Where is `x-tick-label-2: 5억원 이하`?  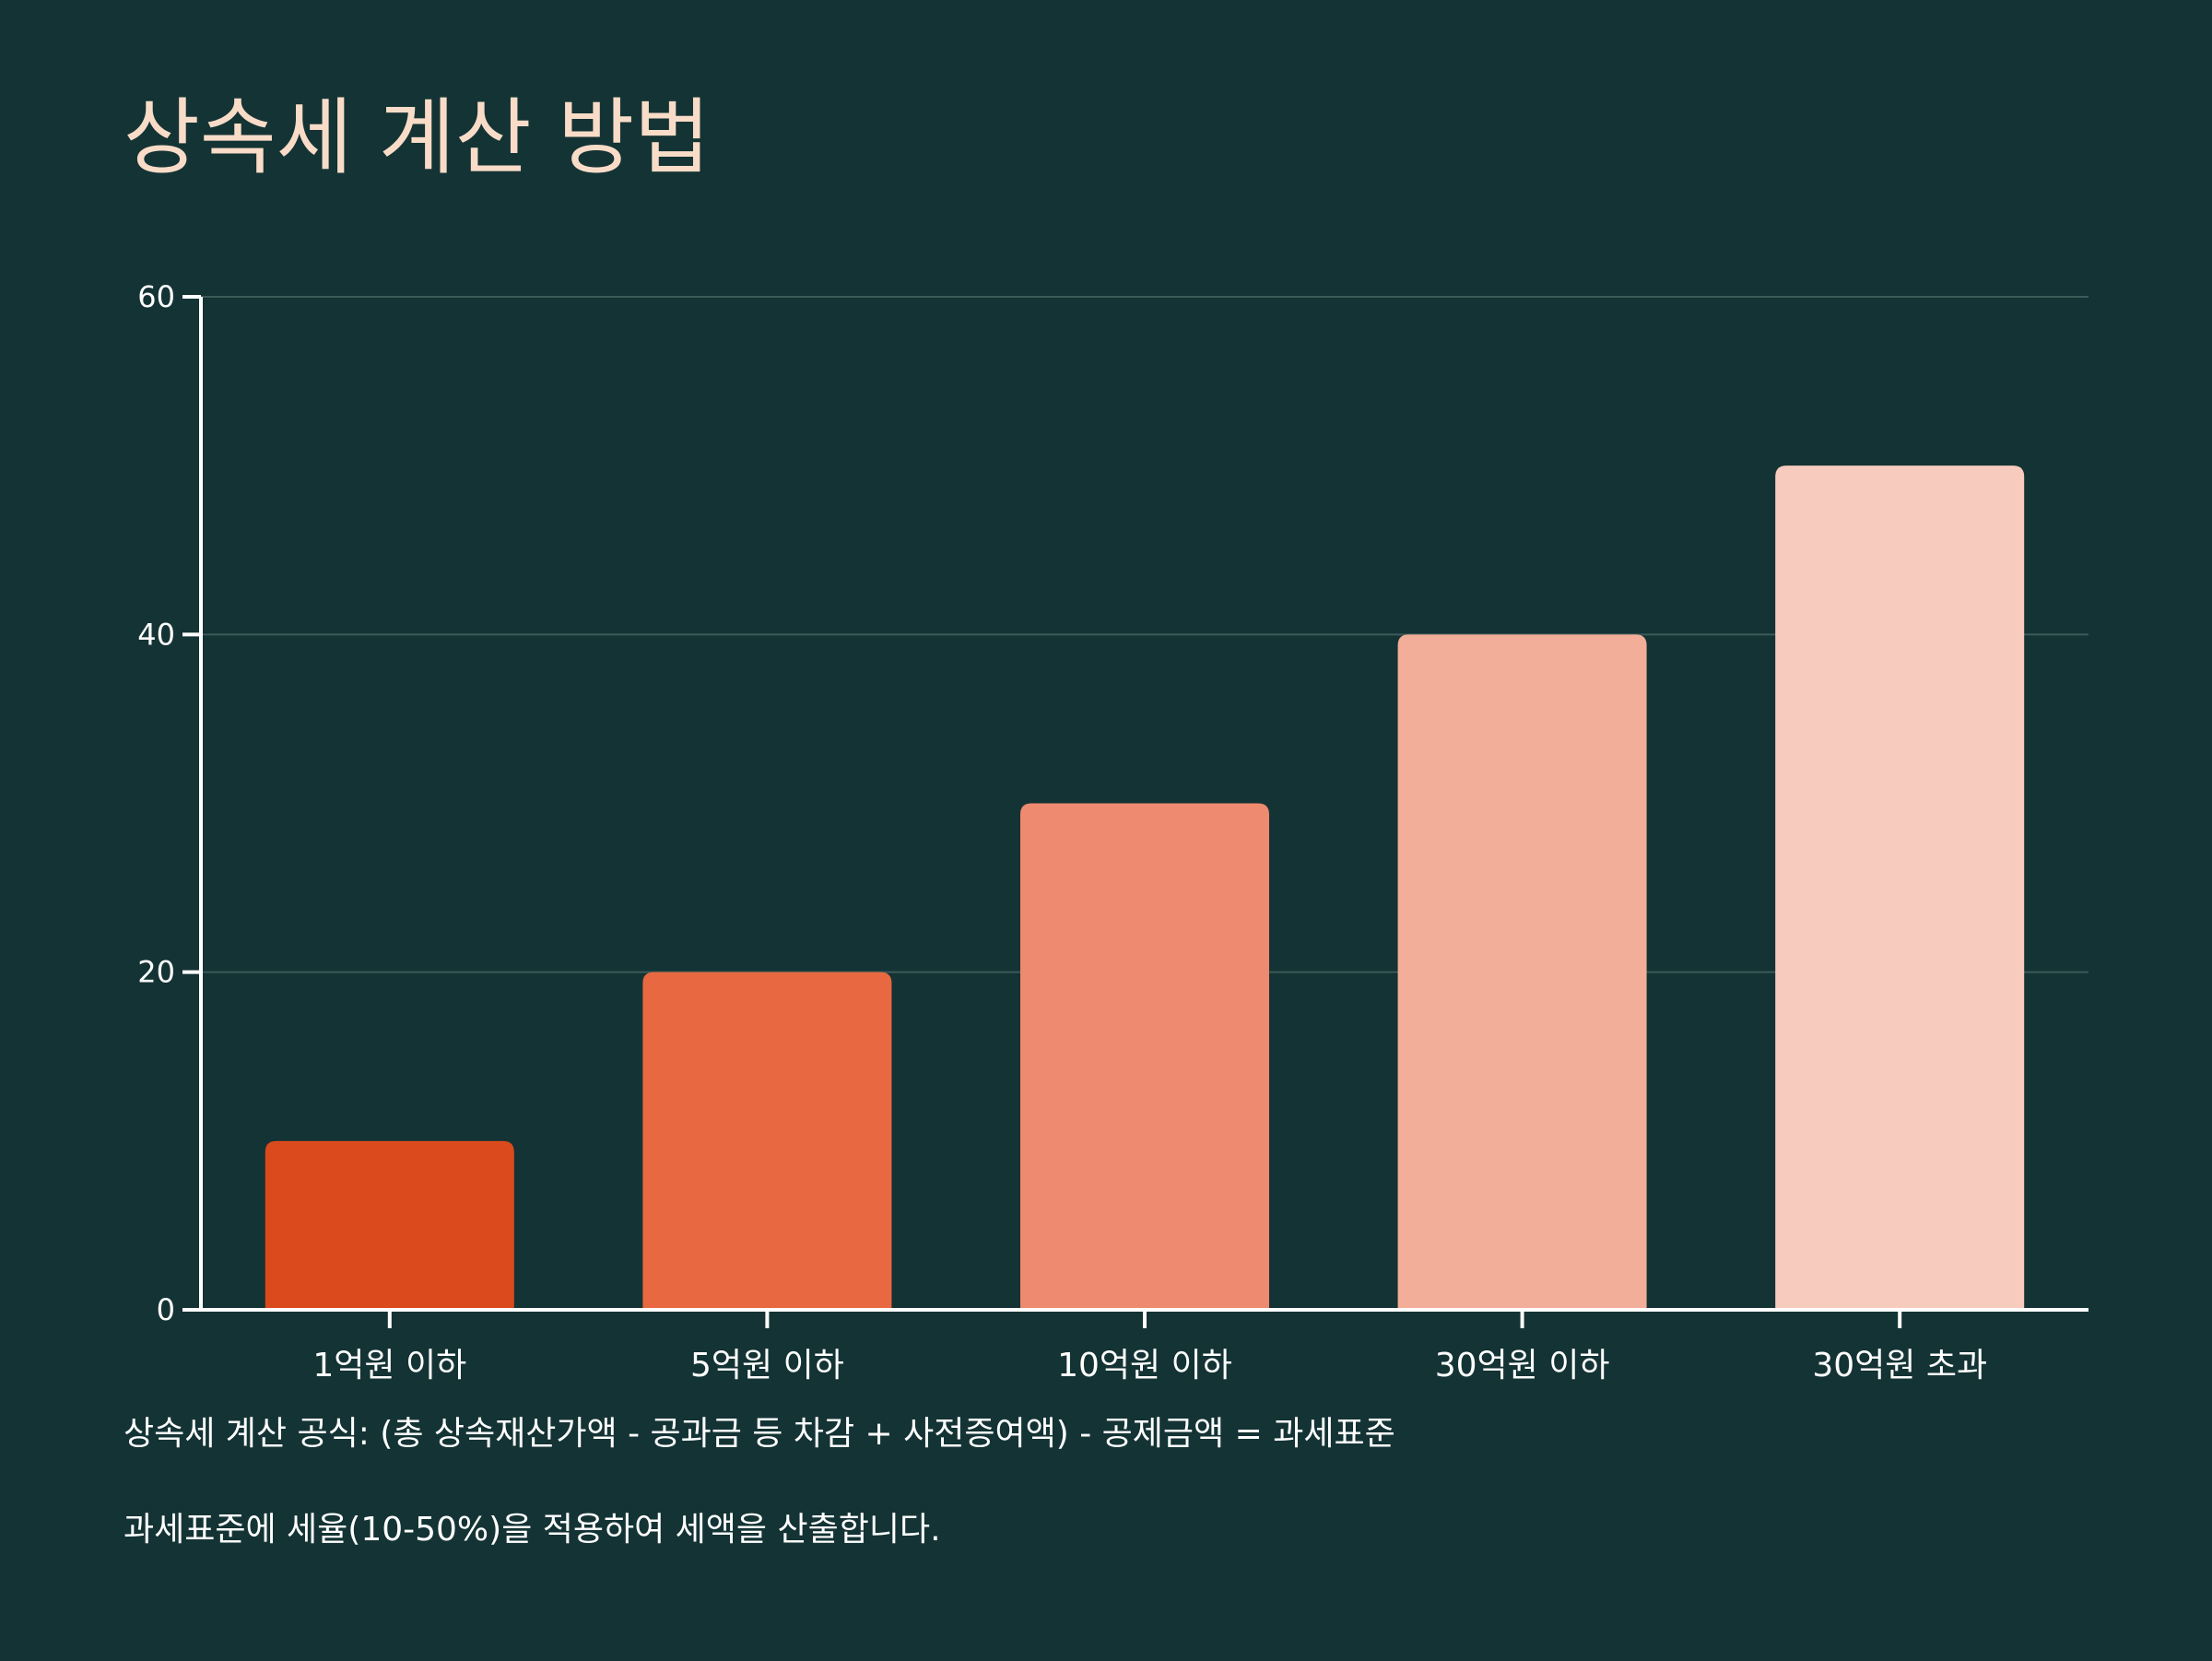 x-tick-label-2: 5억원 이하 is located at coordinates (767, 1365).